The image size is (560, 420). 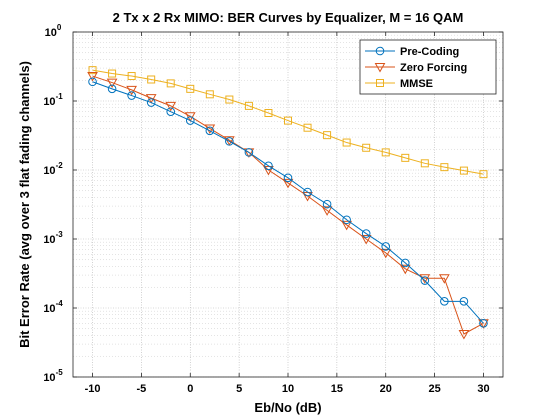 I want to click on x-tick-label: 5, so click(x=239, y=389).